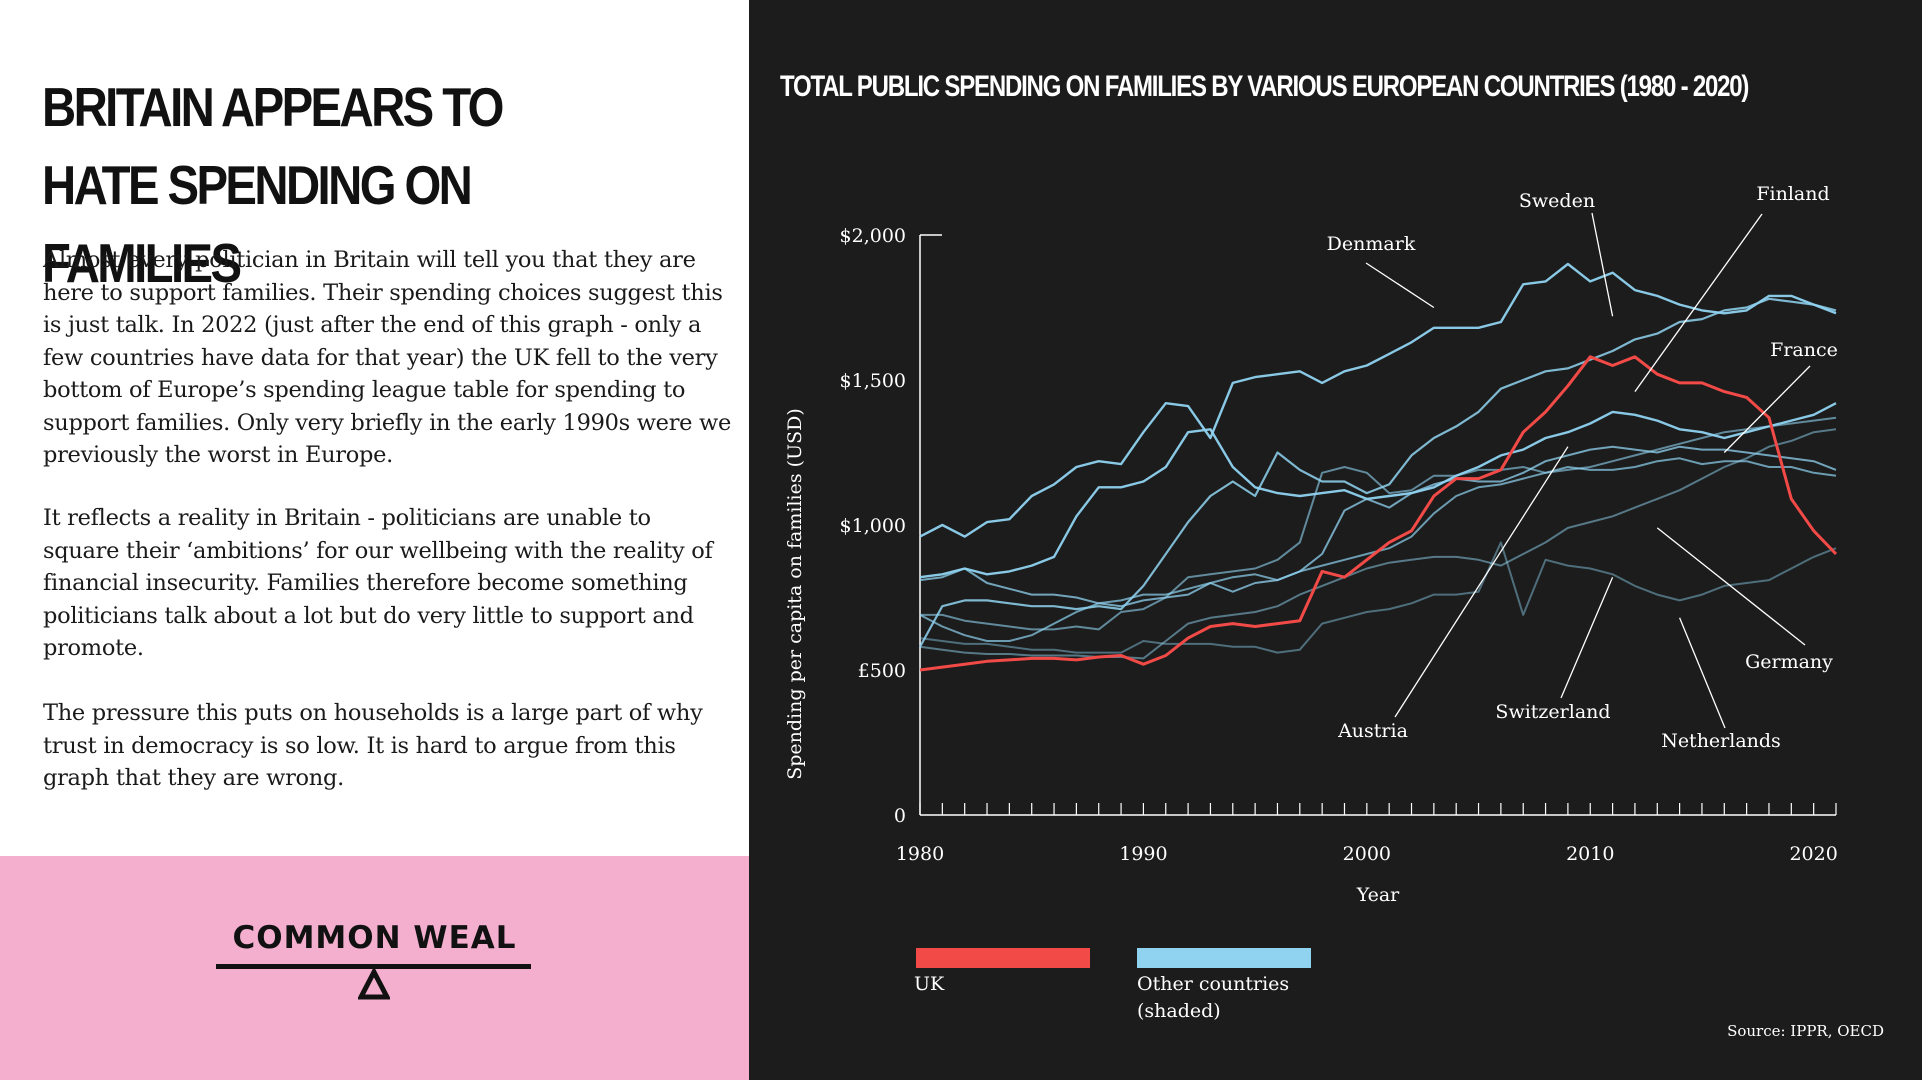  I want to click on series-line-denmark, so click(1378, 400).